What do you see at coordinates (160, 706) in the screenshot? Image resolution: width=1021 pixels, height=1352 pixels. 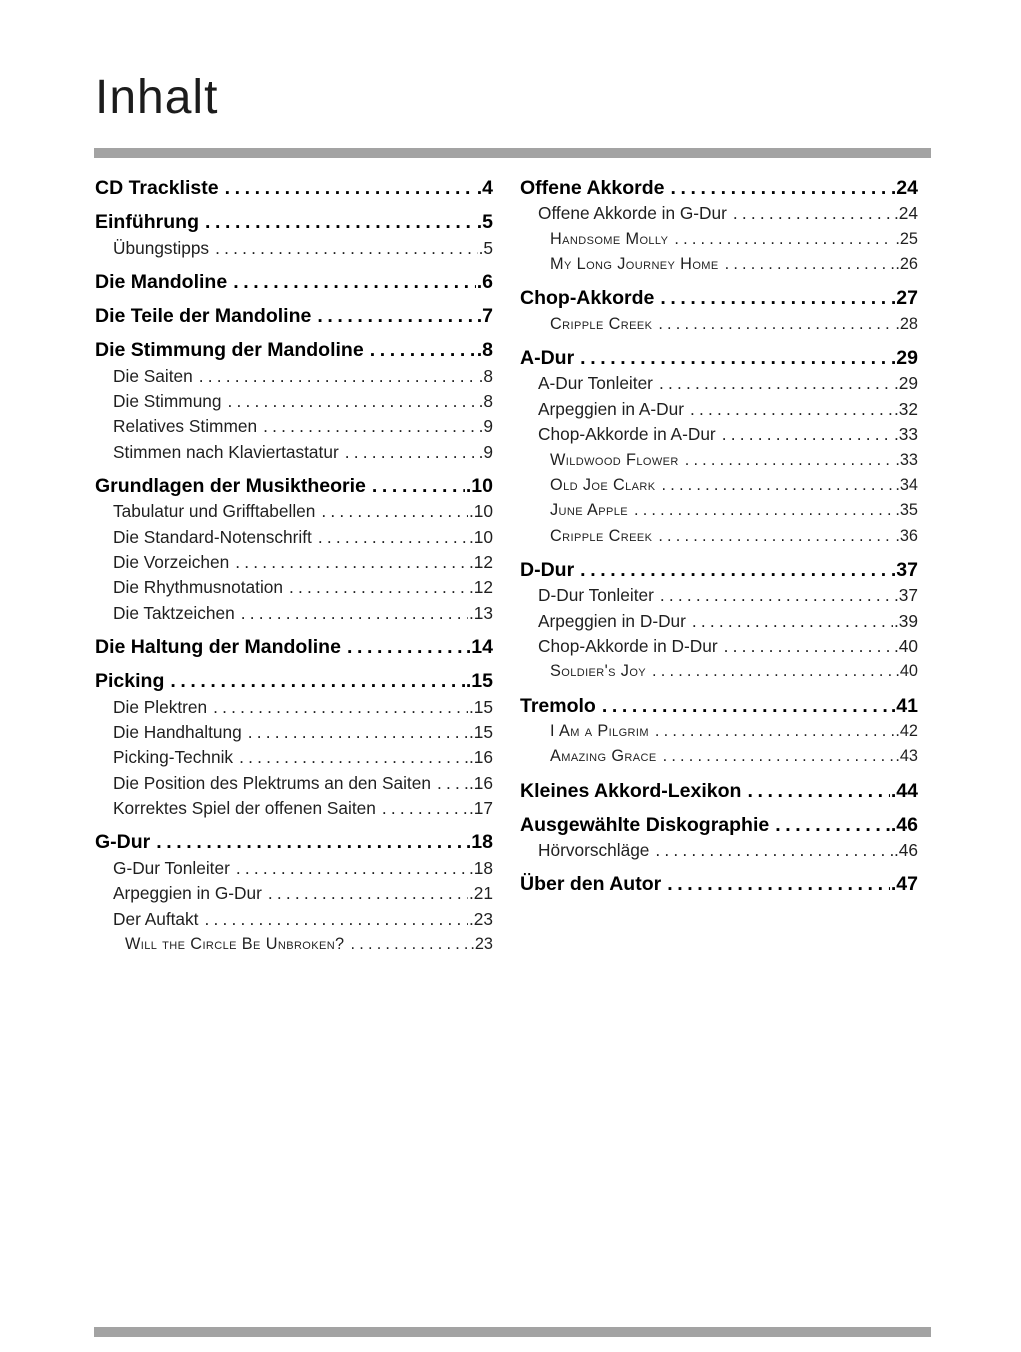 I see `toc-entry-label: Die Plektren` at bounding box center [160, 706].